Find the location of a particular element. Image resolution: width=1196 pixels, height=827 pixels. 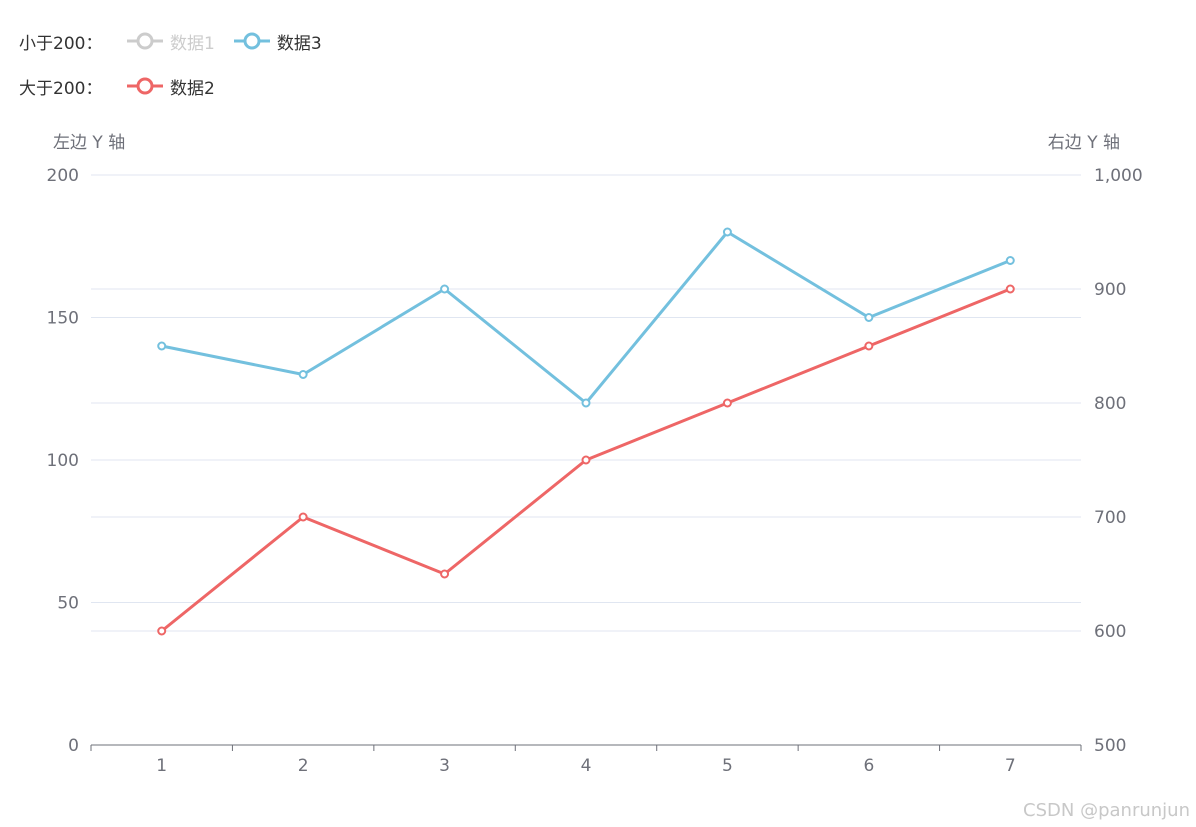

legend-item-data1: 数据1 is located at coordinates (170, 41).